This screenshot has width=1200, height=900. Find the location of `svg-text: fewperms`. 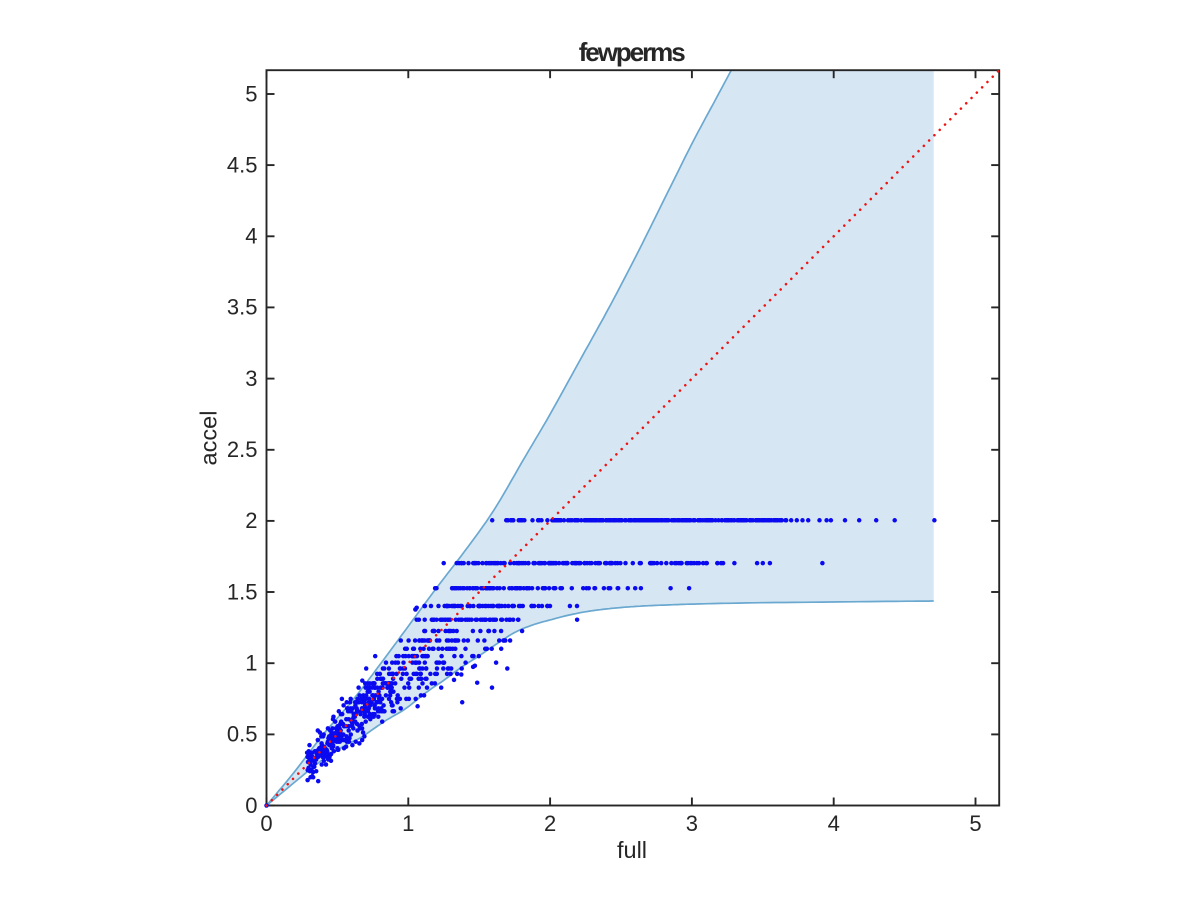

svg-text: fewperms is located at coordinates (632, 52).